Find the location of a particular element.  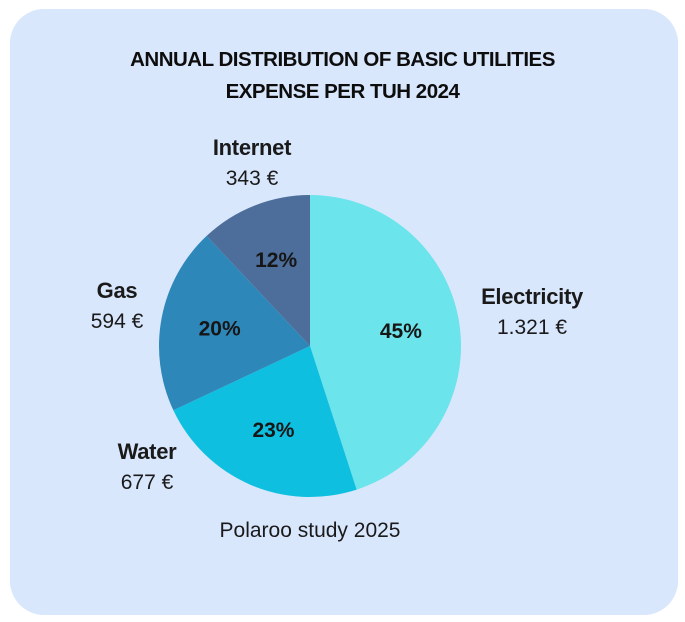

pie-percent-label-internet: 12% is located at coordinates (276, 260).